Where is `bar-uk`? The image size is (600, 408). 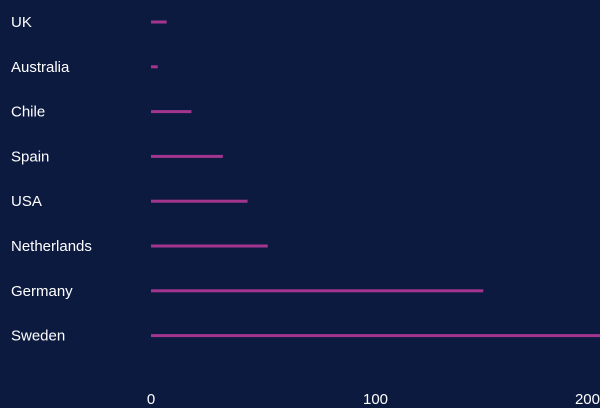
bar-uk is located at coordinates (159, 22).